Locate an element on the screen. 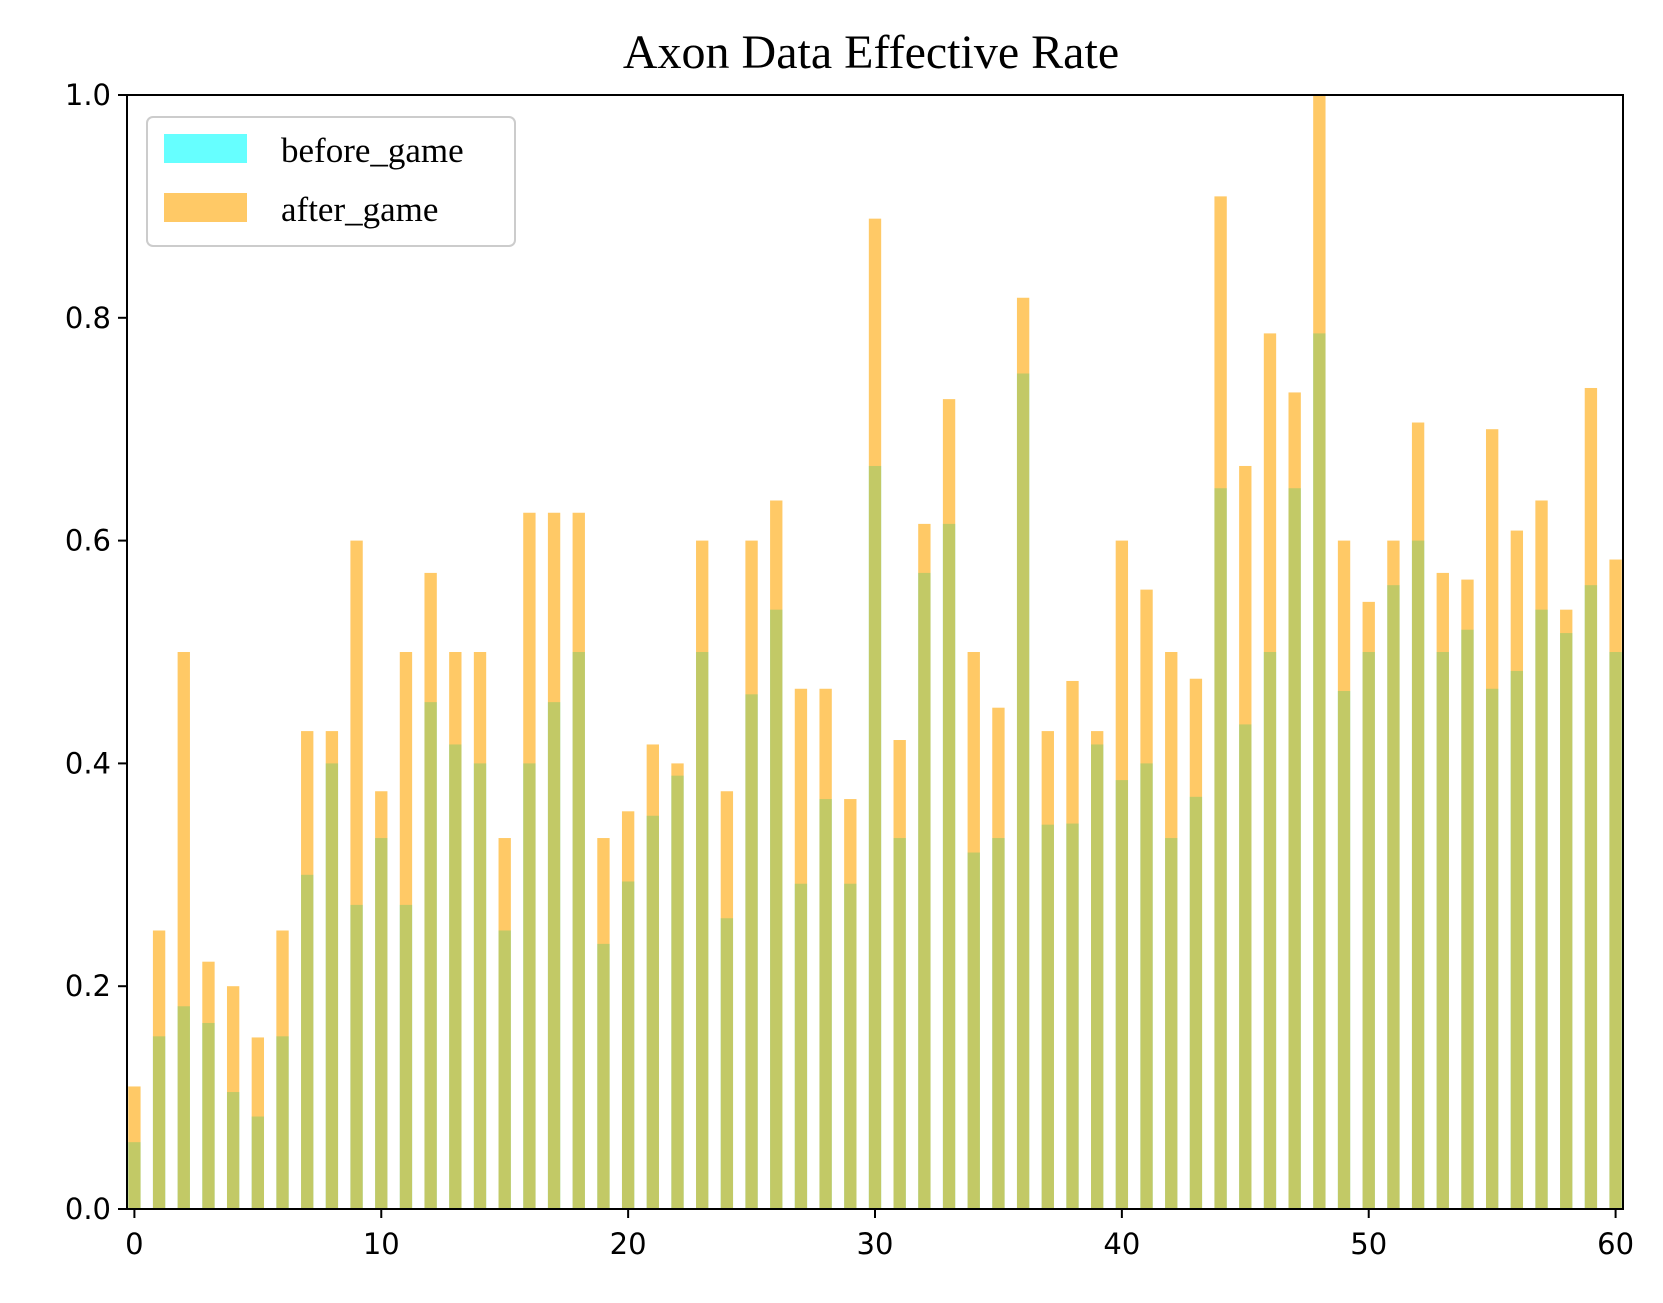 The height and width of the screenshot is (1303, 1663). legend: before_game after_game is located at coordinates (331, 181).